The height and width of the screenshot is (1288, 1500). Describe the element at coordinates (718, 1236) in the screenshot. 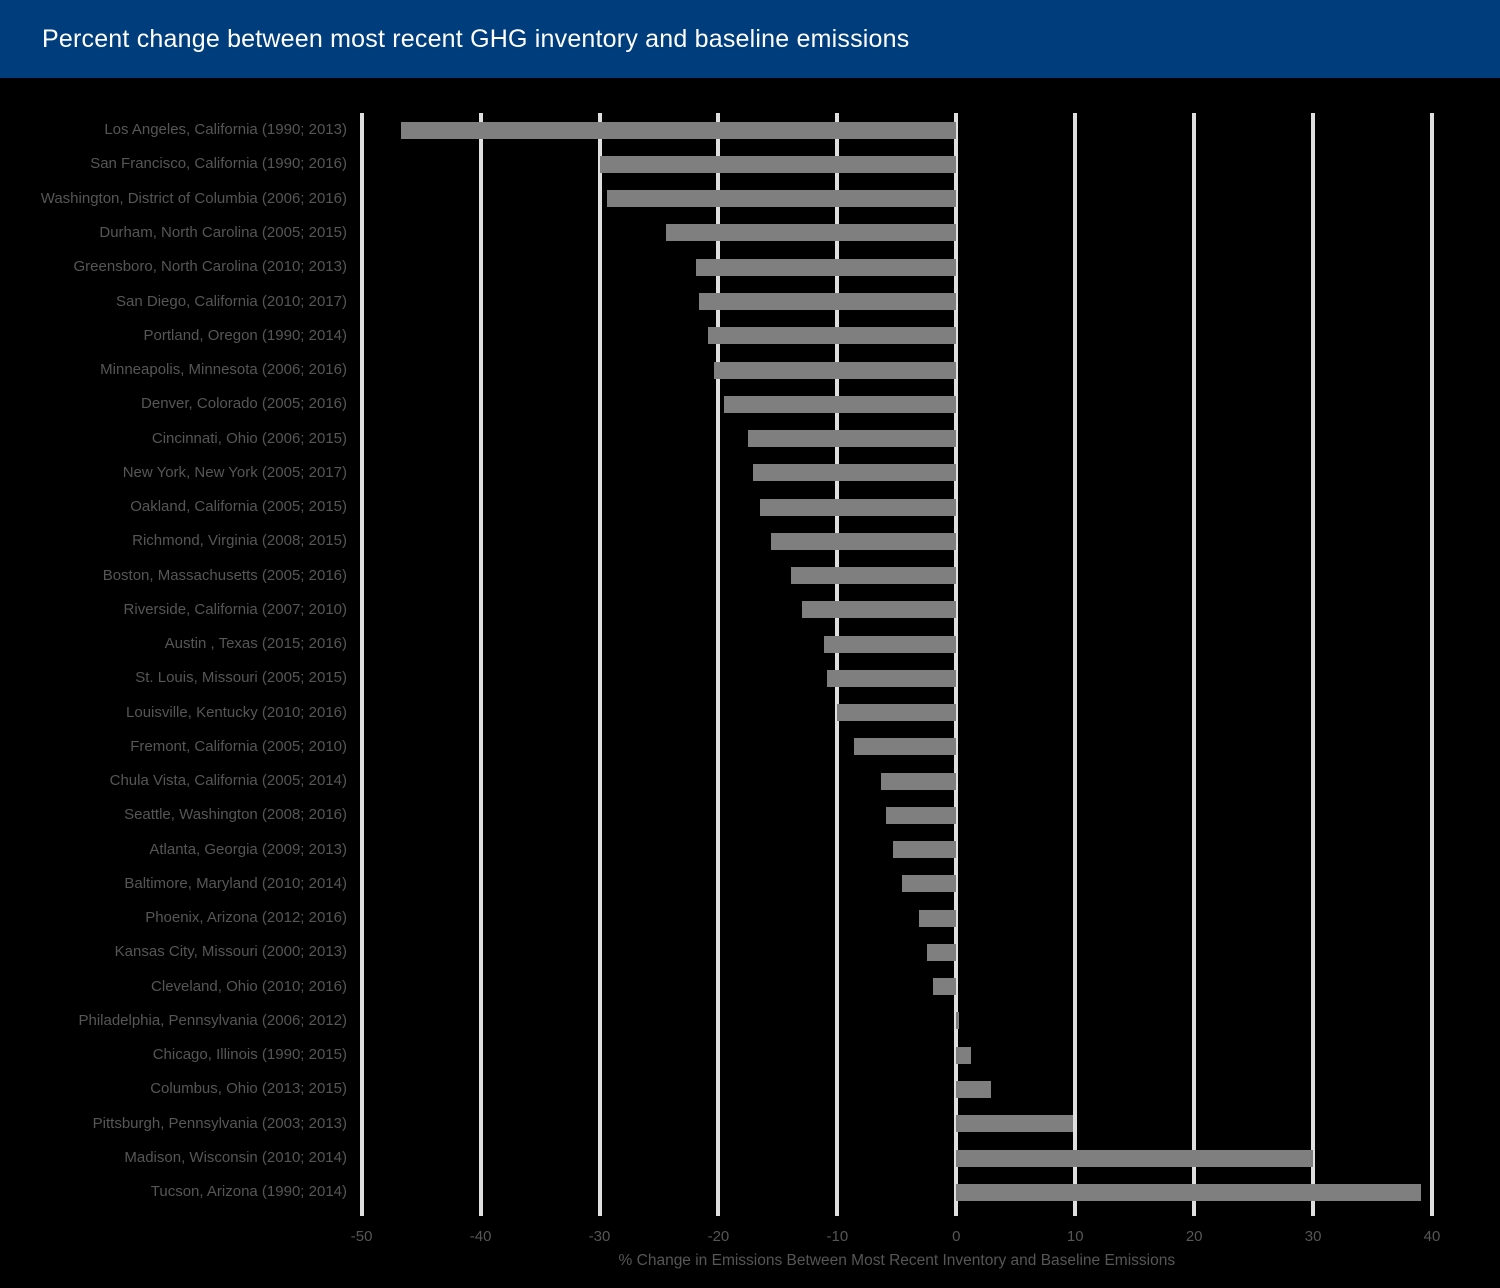

I see `x-tick-label: -20` at that location.